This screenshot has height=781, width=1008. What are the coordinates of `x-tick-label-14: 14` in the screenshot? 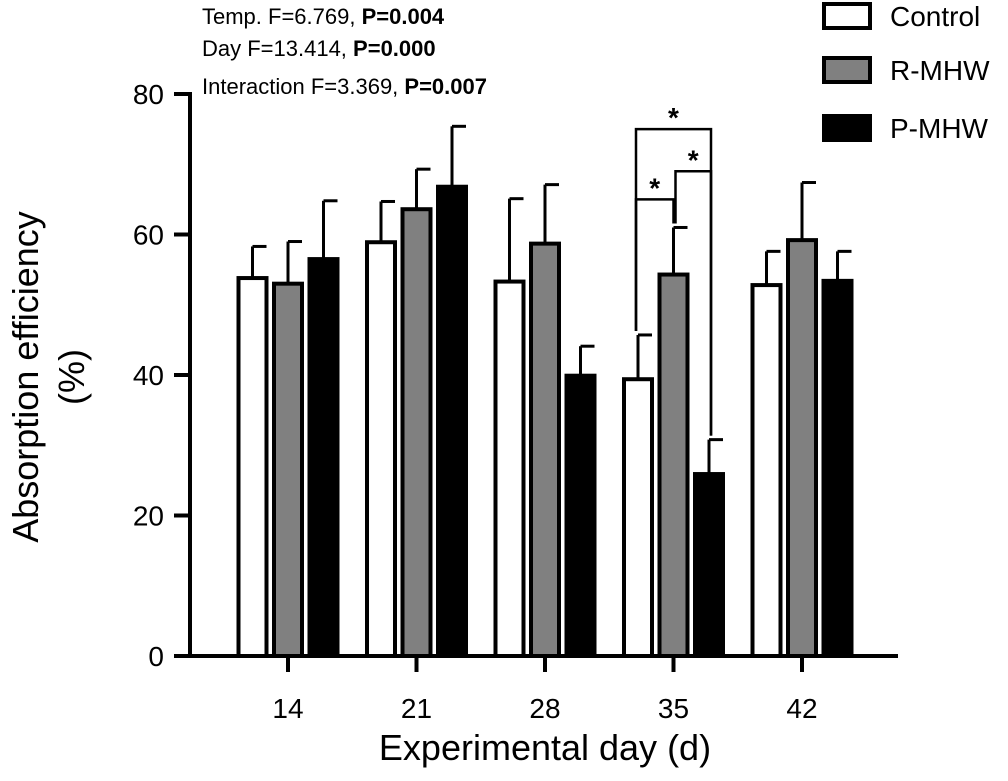 It's located at (287, 708).